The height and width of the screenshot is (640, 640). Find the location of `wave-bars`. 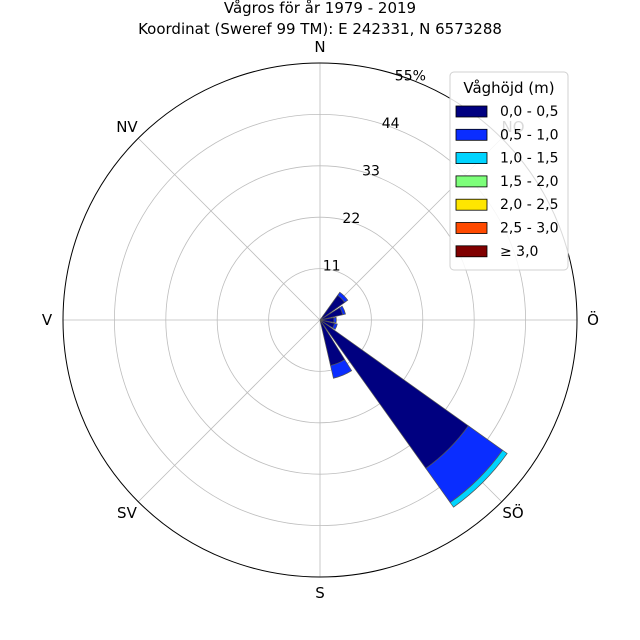

wave-bars is located at coordinates (413, 399).